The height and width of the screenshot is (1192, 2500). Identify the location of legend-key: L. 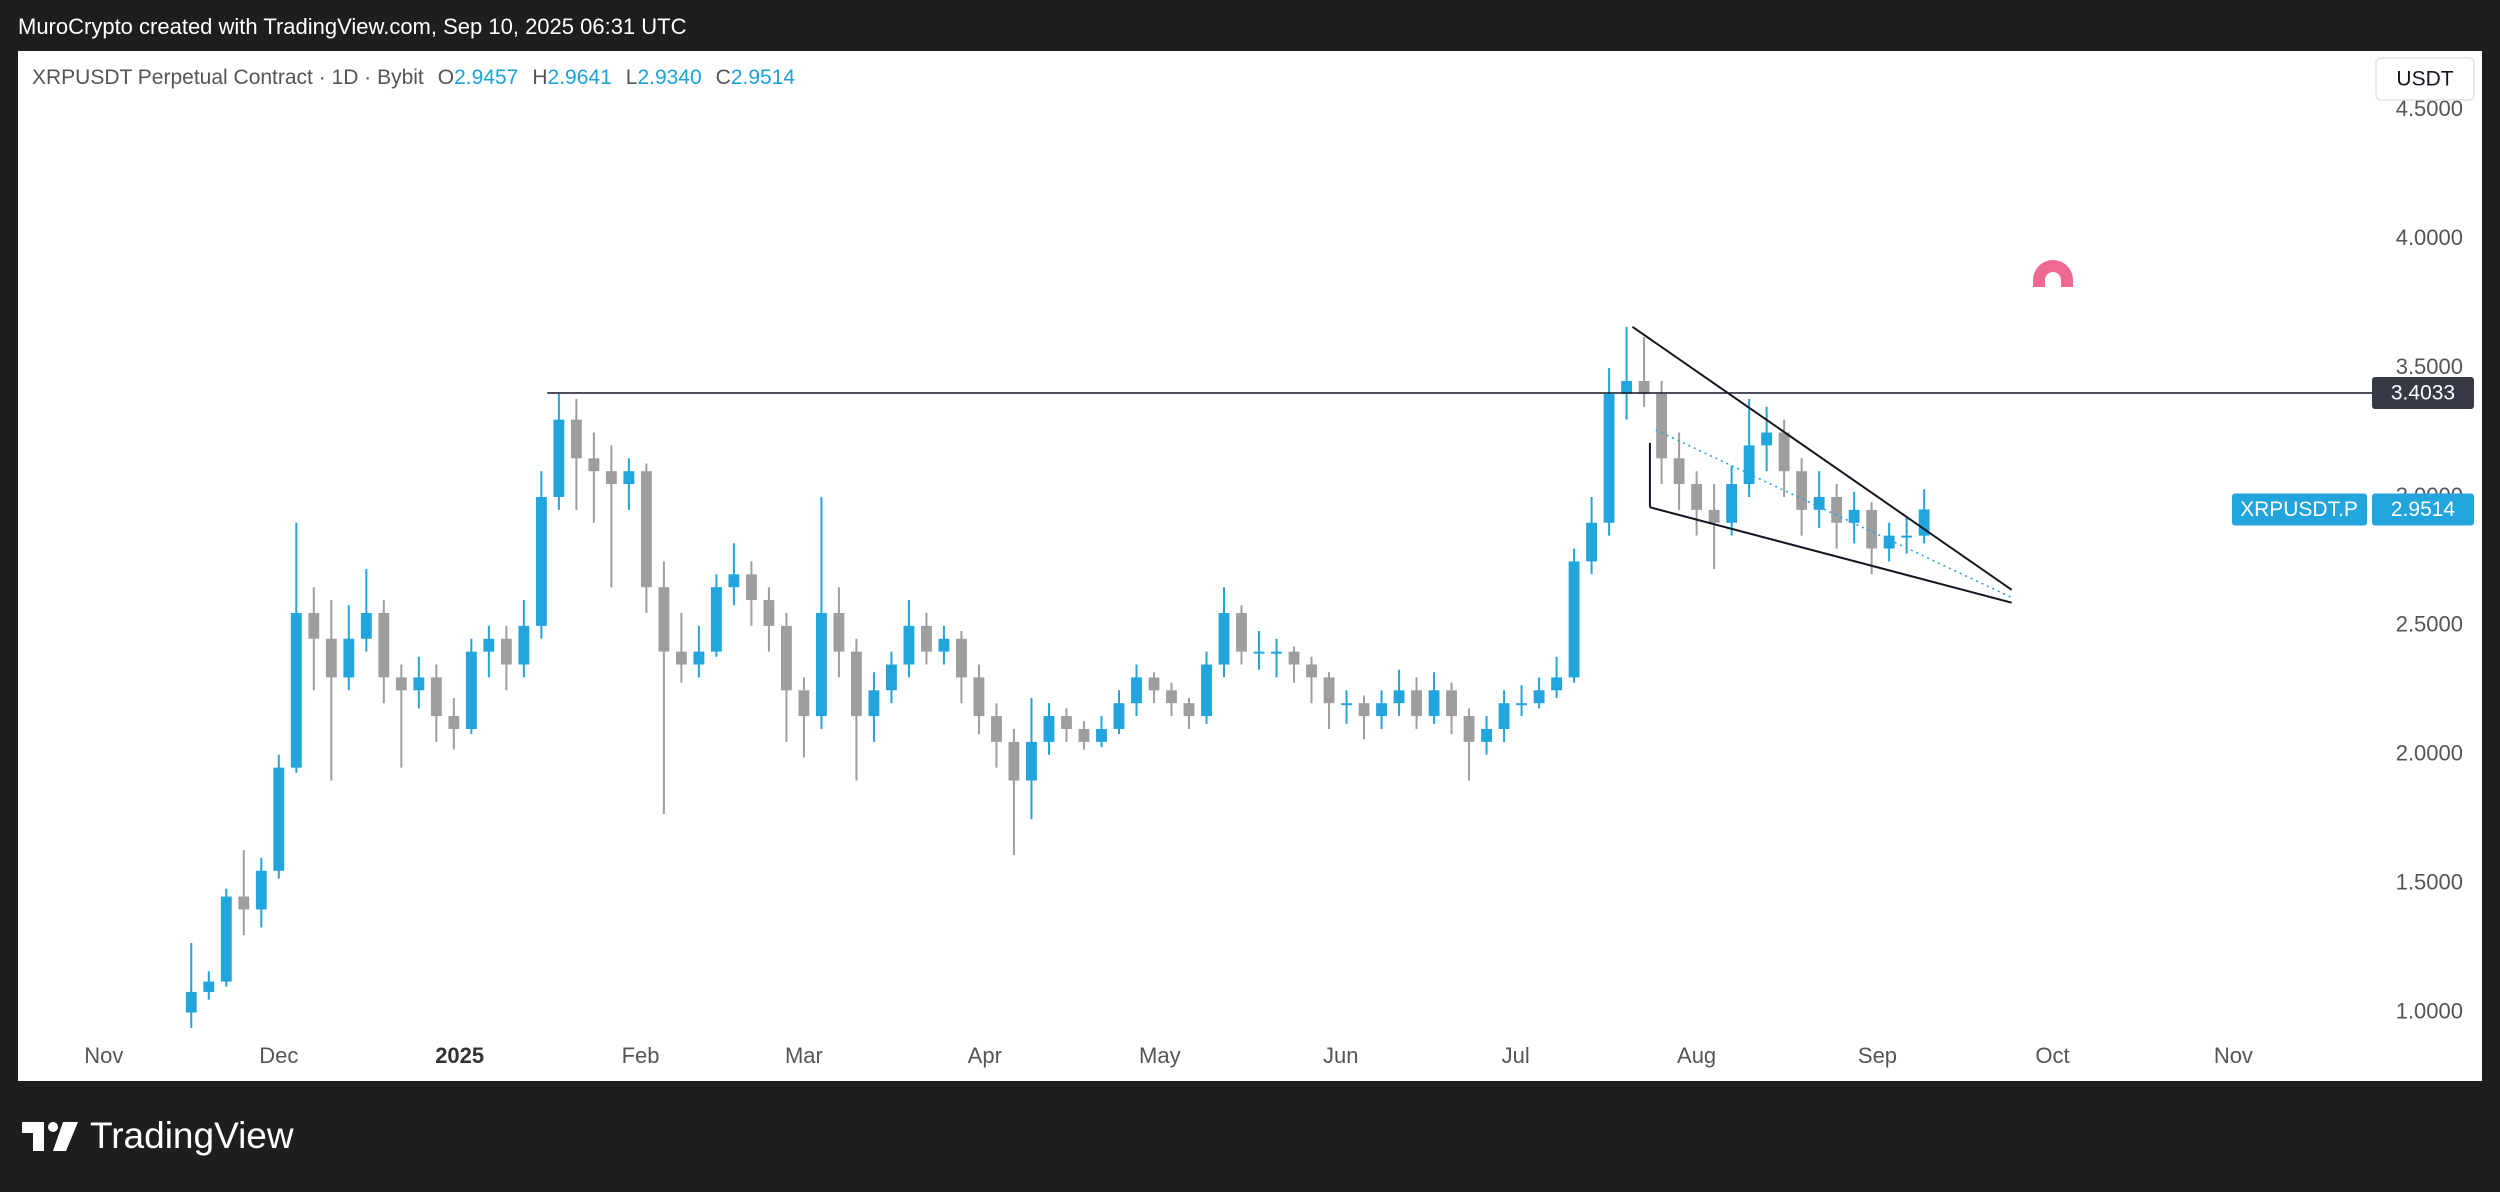
(631, 77).